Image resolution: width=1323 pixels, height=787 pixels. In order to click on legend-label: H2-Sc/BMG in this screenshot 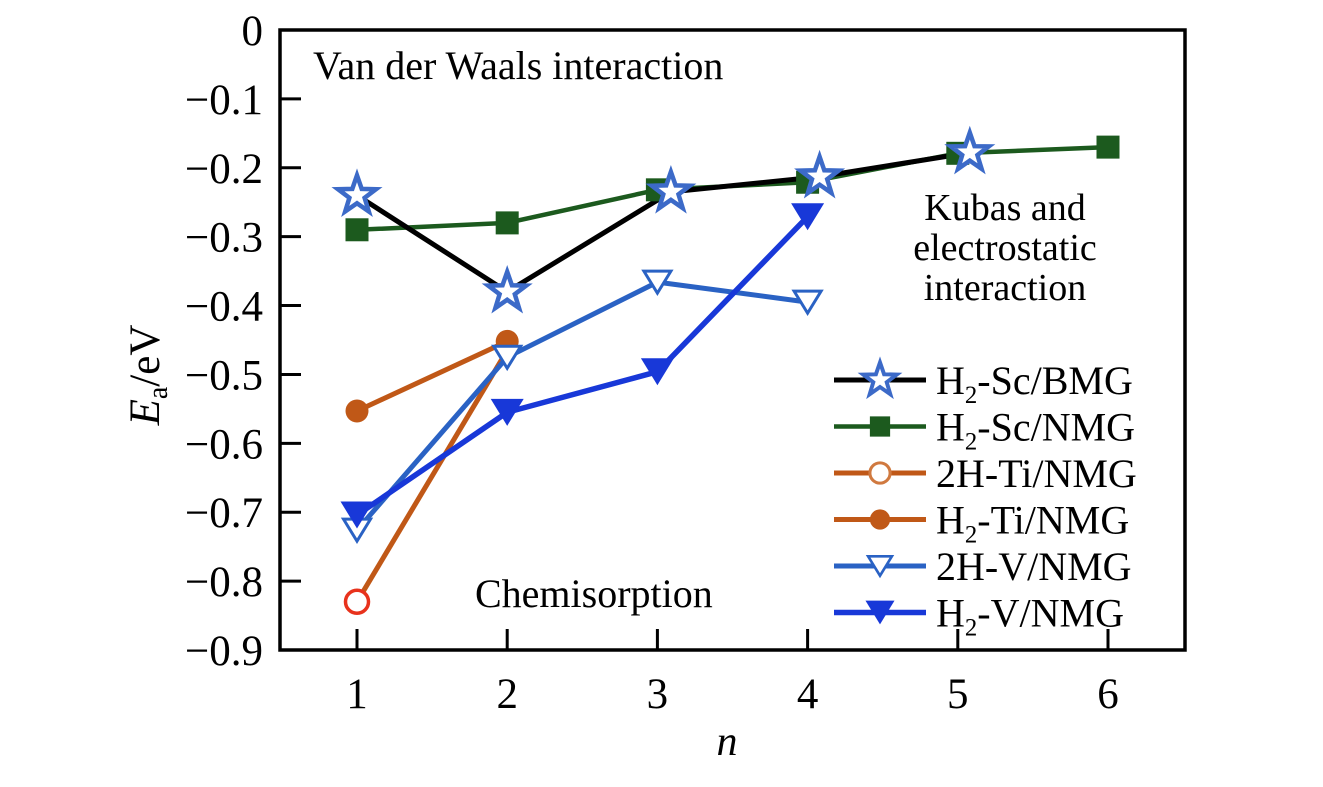, I will do `click(1034, 383)`.